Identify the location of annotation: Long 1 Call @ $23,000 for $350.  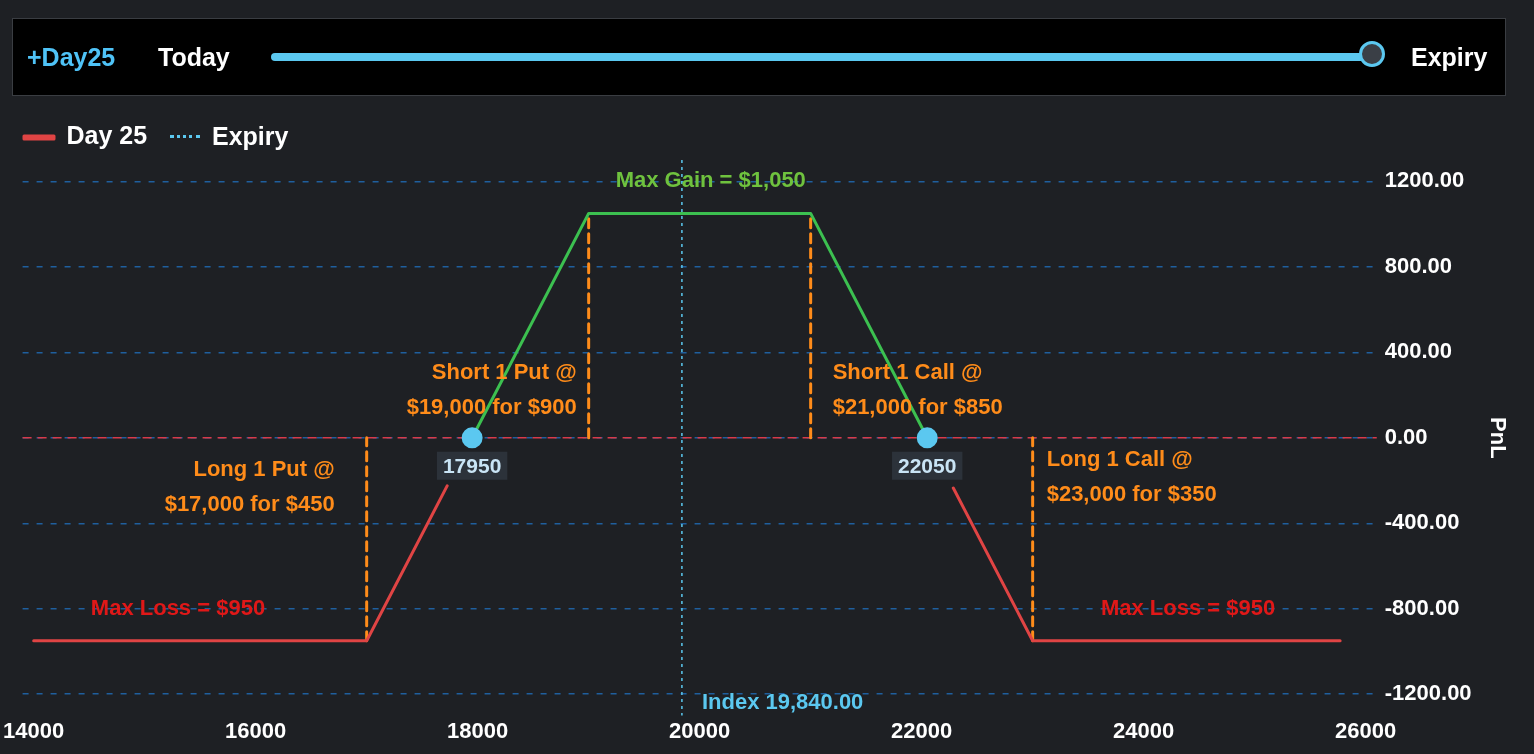
(1131, 475).